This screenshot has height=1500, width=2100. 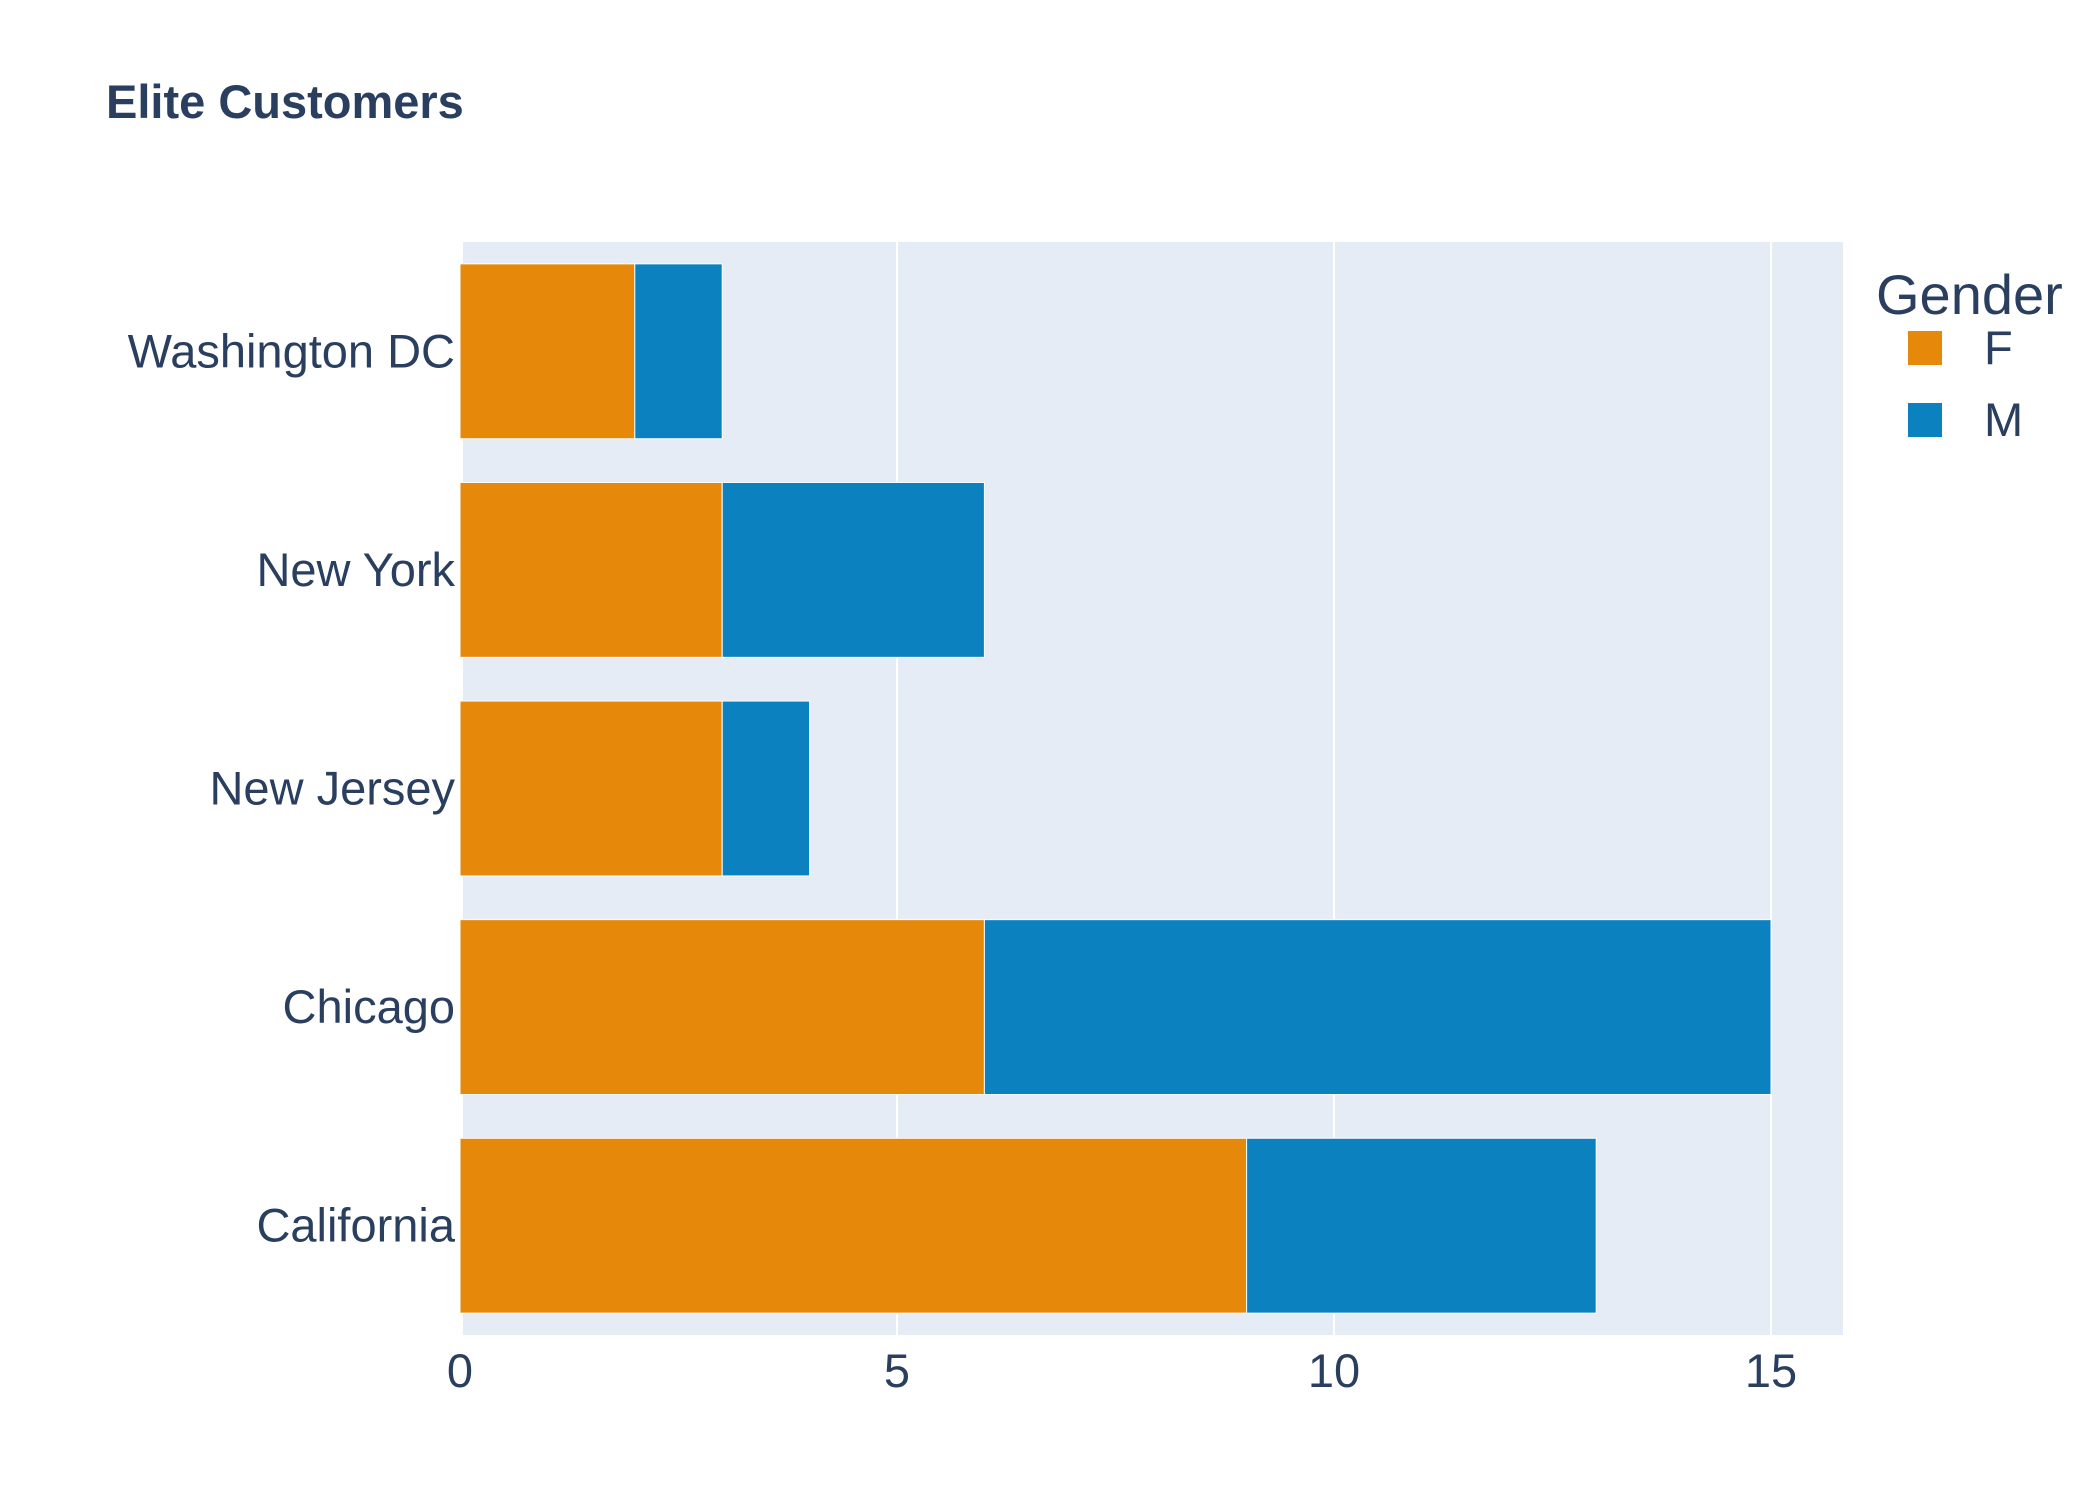 I want to click on x-tick-label: 10, so click(x=1334, y=1370).